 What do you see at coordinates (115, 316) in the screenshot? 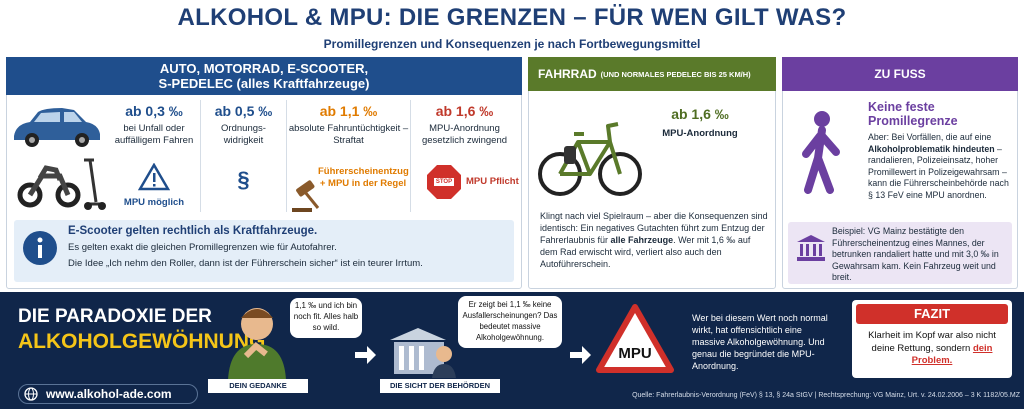
I see `paradox-title: DIE PARADOXIE DER` at bounding box center [115, 316].